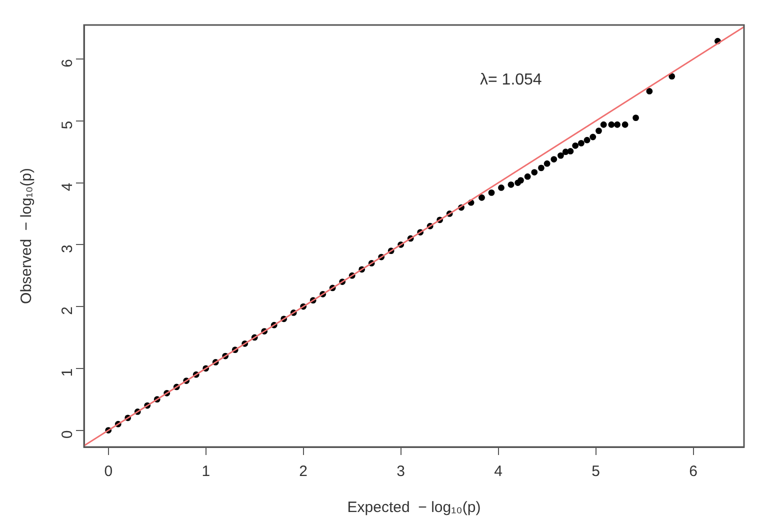  What do you see at coordinates (67, 63) in the screenshot?
I see `y-tick-label: 6` at bounding box center [67, 63].